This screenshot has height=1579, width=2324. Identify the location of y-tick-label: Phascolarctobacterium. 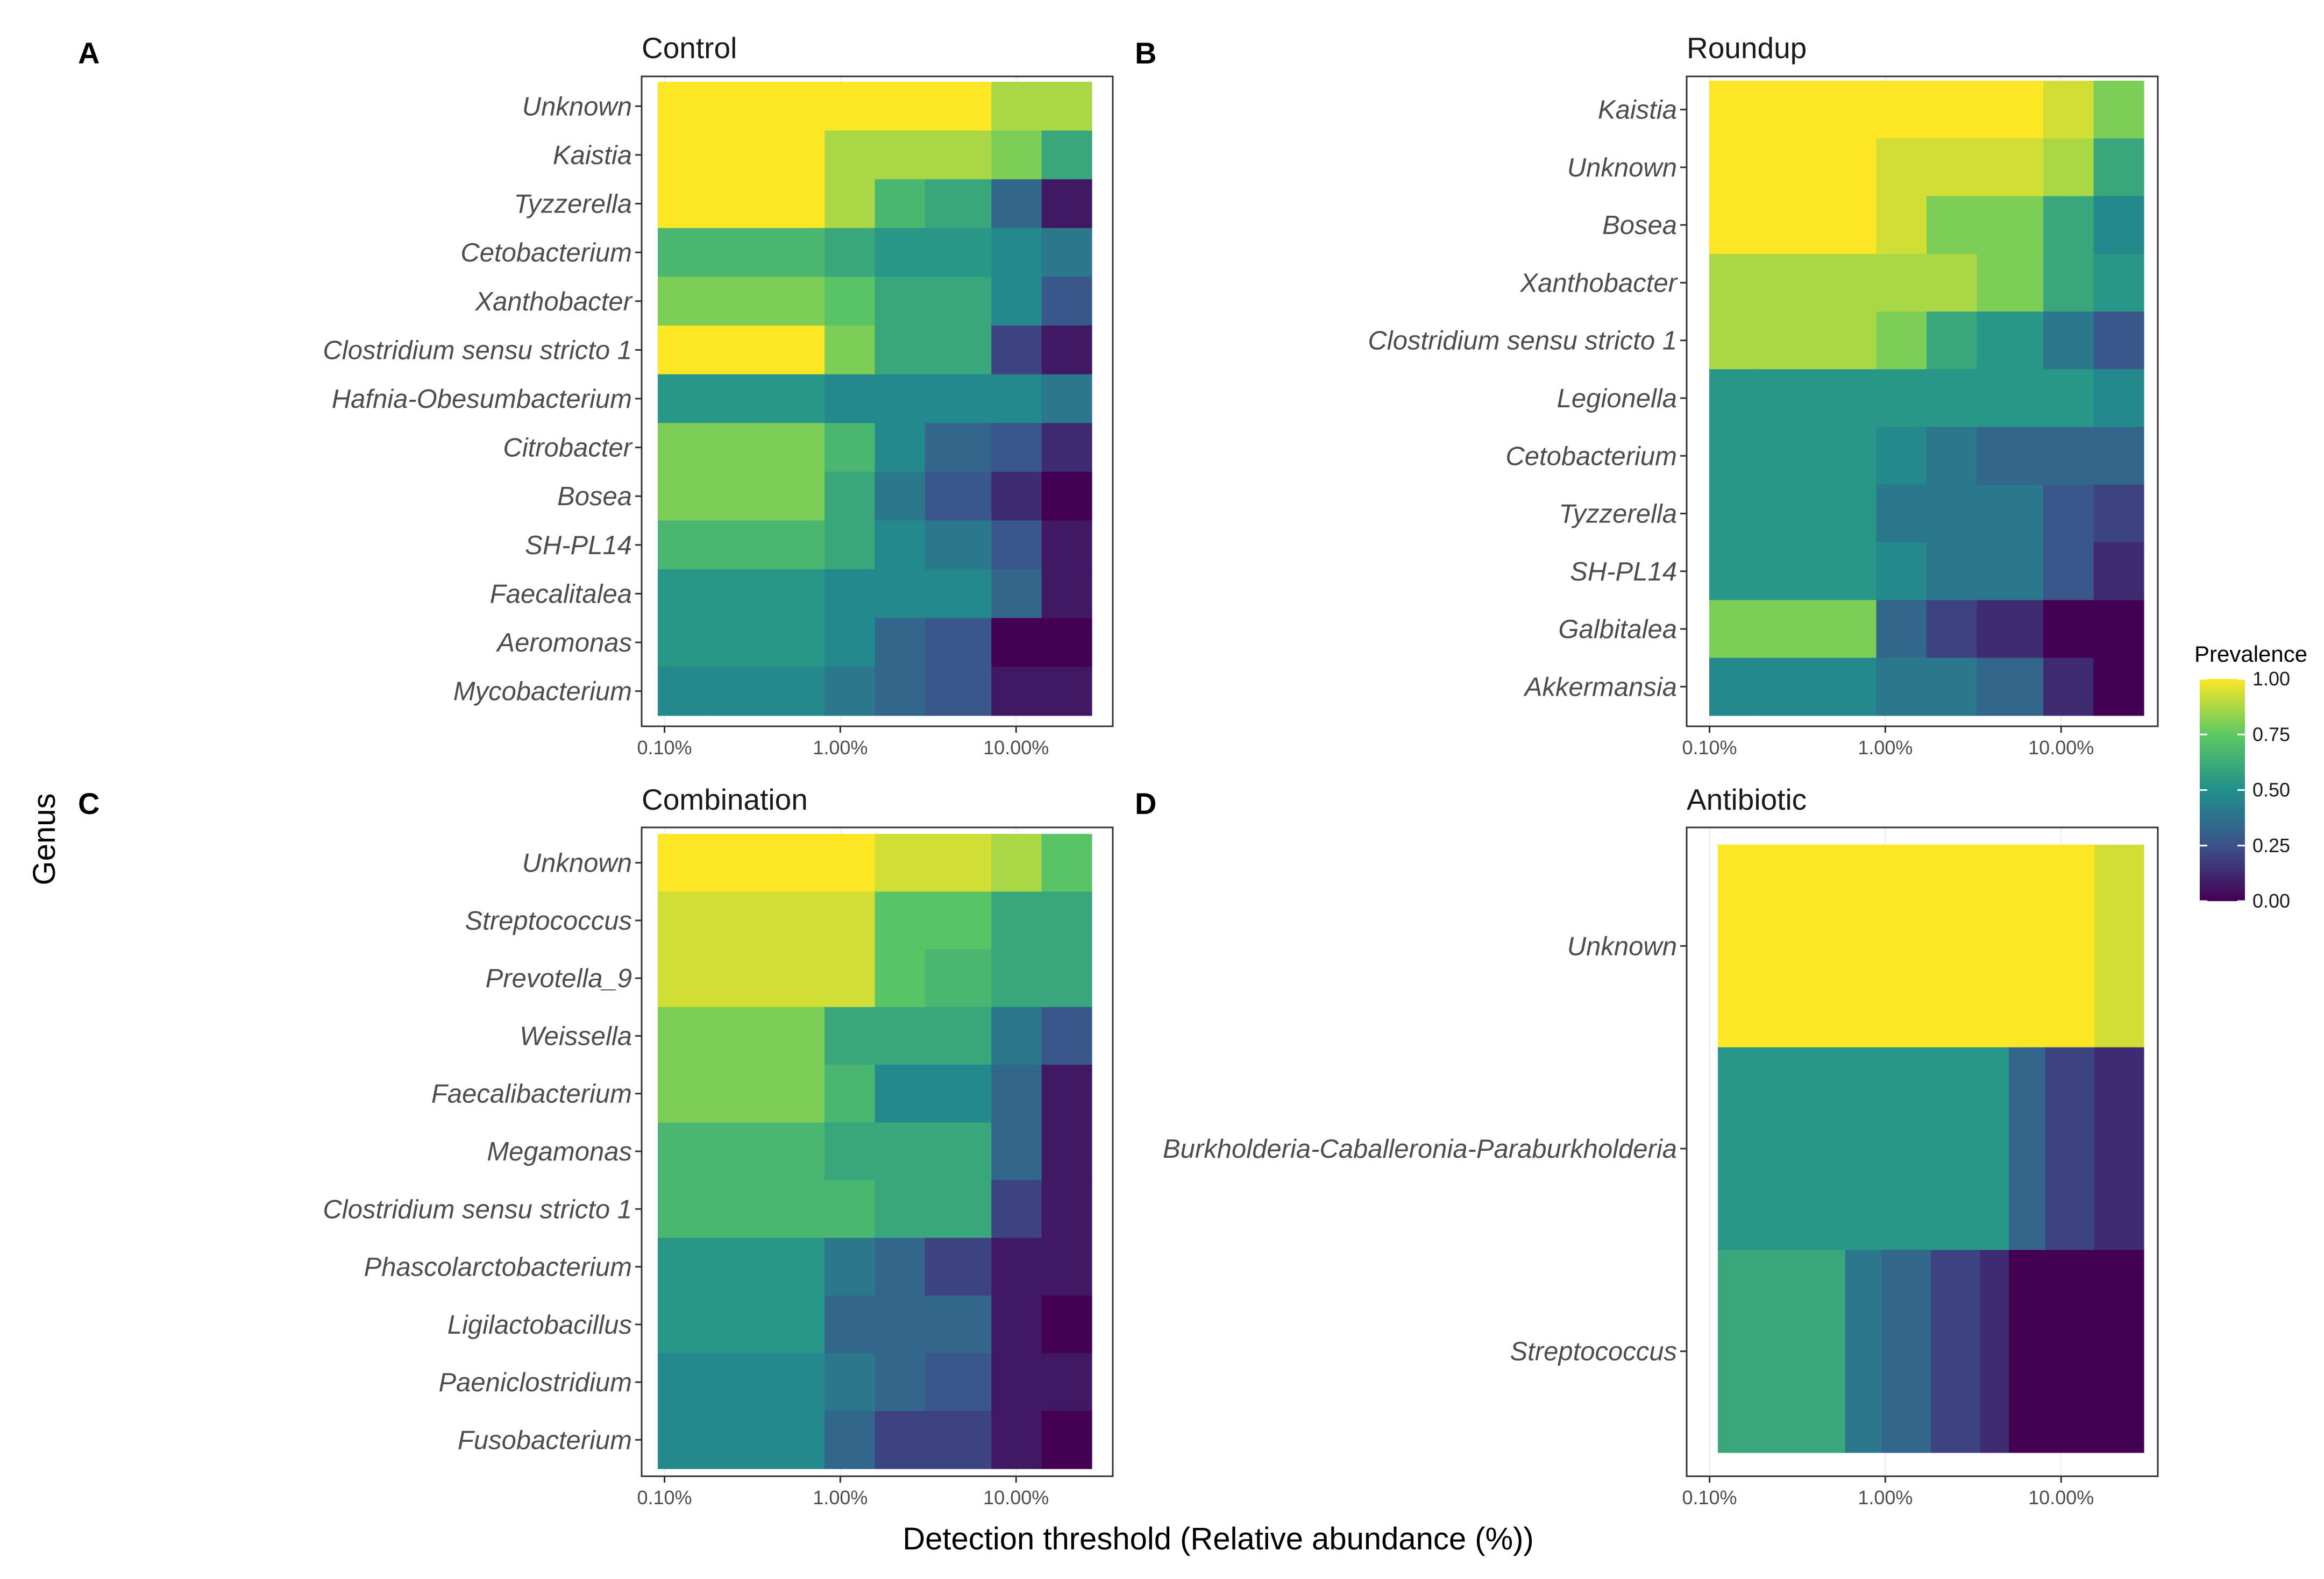
(498, 1267).